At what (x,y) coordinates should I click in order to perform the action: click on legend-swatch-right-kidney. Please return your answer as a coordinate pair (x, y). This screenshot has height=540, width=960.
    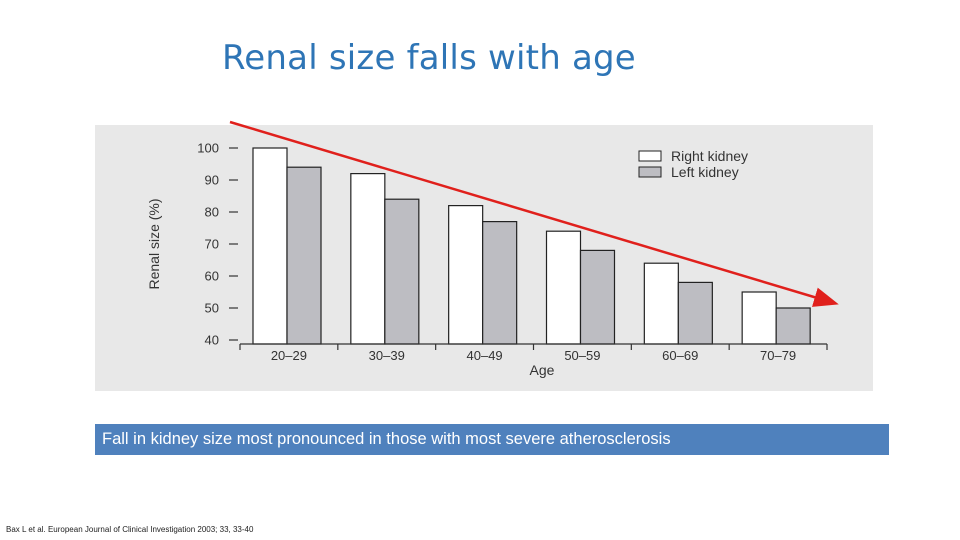
    Looking at the image, I should click on (650, 156).